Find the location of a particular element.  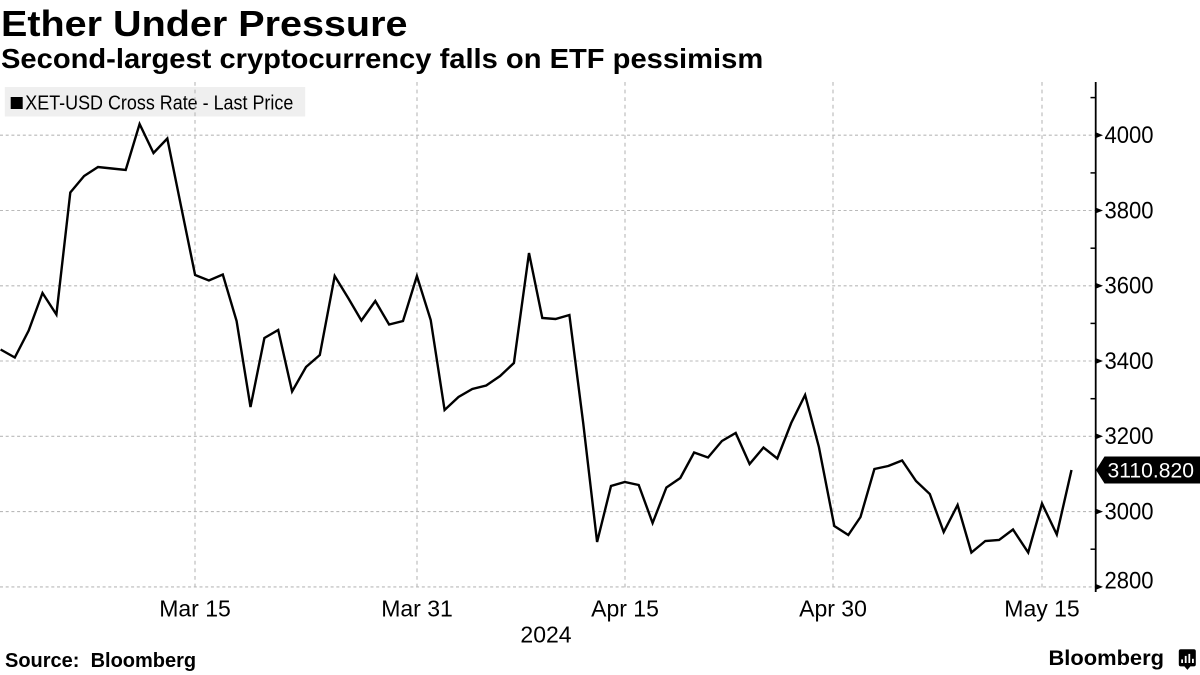

svg-text: 3800 is located at coordinates (1129, 210).